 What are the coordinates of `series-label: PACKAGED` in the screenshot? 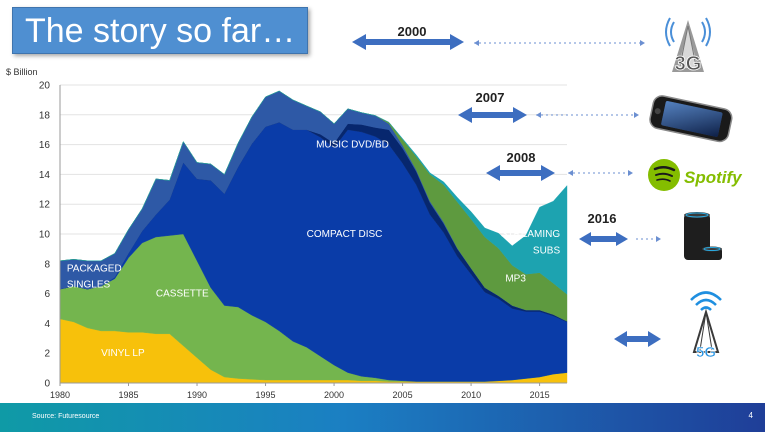 It's located at (94, 268).